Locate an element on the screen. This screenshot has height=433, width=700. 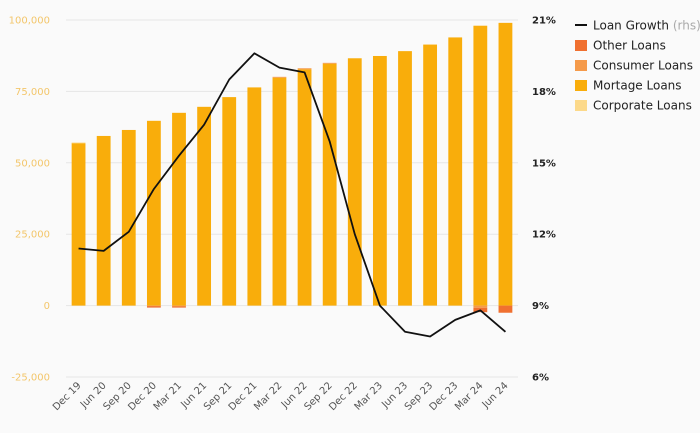
svg-text: Loan Growth (rhs) is located at coordinates (646, 26).